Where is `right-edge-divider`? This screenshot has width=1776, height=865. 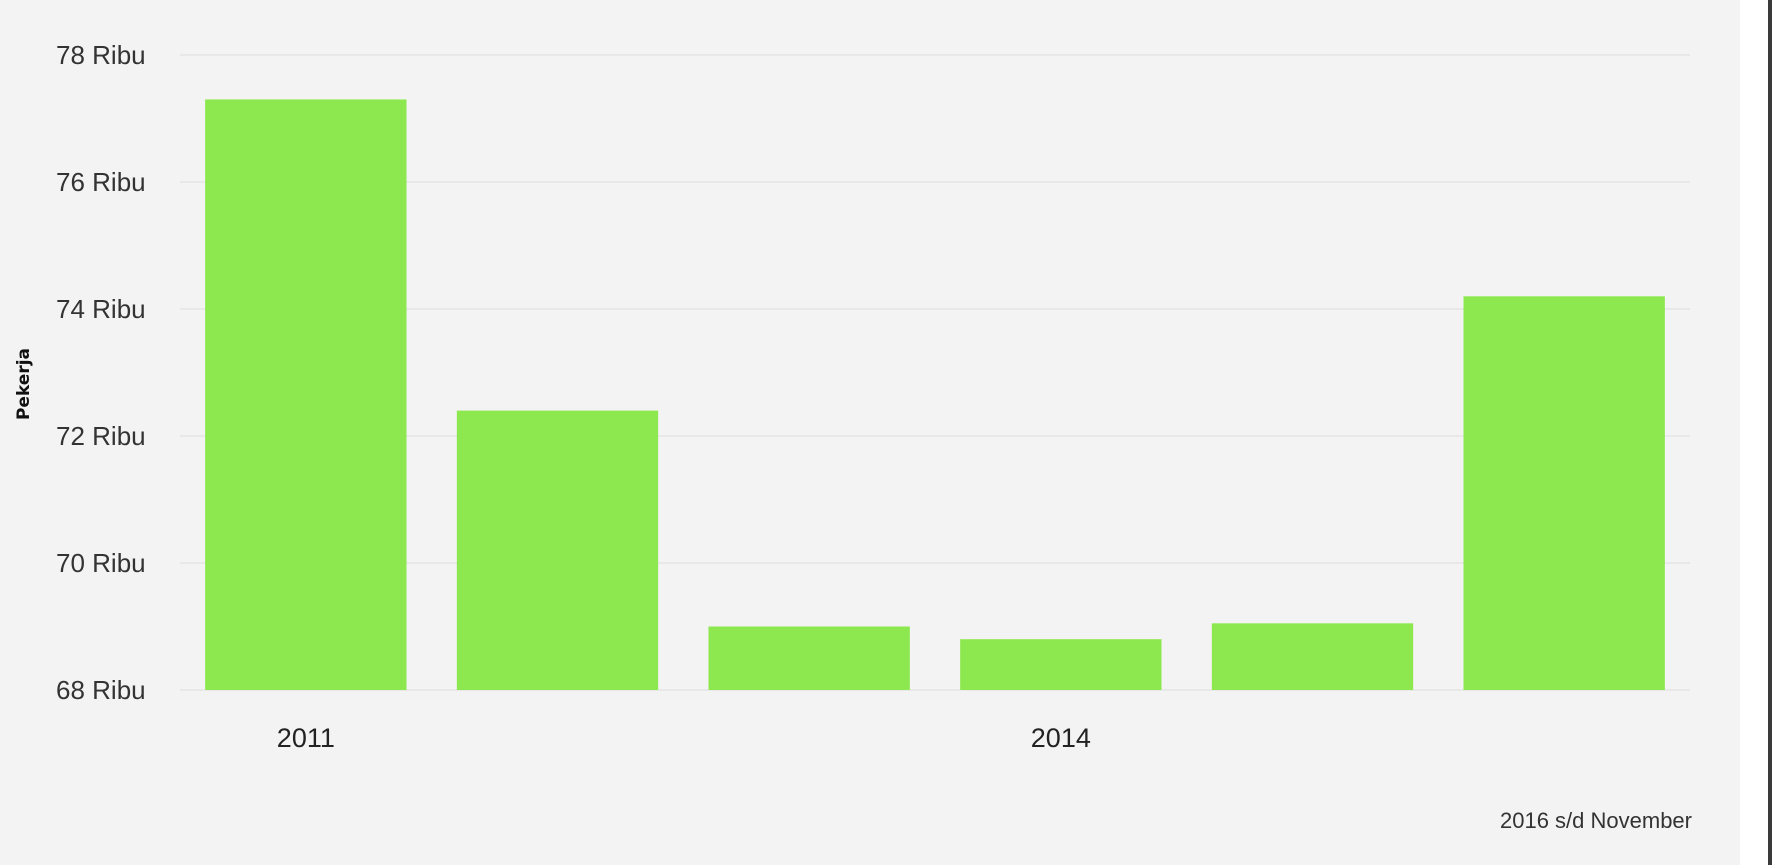
right-edge-divider is located at coordinates (1770, 432).